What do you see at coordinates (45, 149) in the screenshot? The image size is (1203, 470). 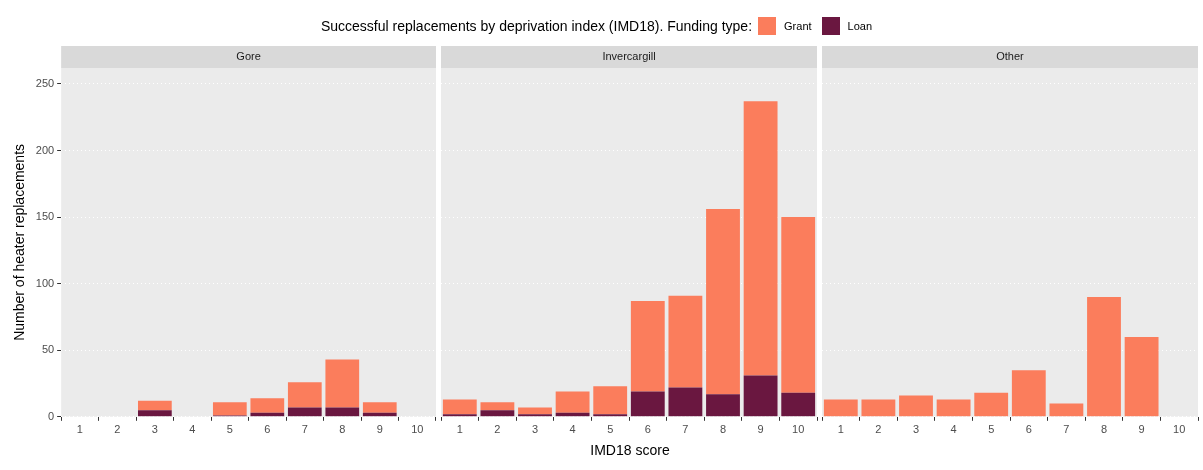 I see `y-tick-label: 200` at bounding box center [45, 149].